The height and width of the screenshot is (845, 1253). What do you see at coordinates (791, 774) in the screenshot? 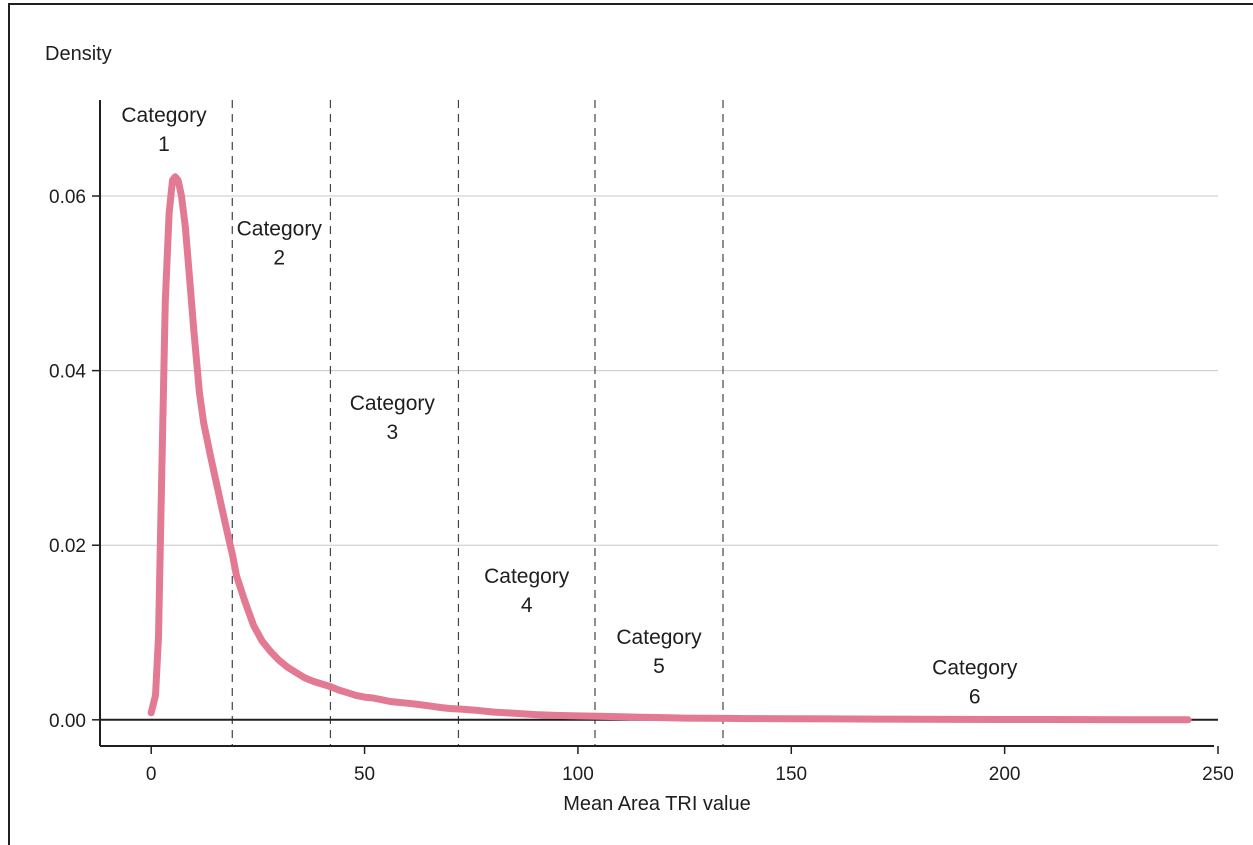
I see `x-tick-label-3: 150` at bounding box center [791, 774].